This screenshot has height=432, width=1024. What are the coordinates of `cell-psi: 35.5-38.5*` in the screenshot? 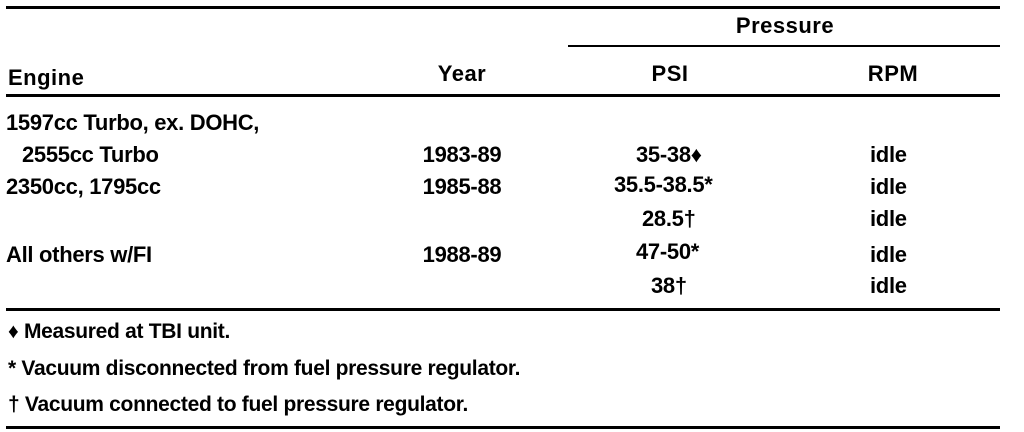 It's located at (663, 184).